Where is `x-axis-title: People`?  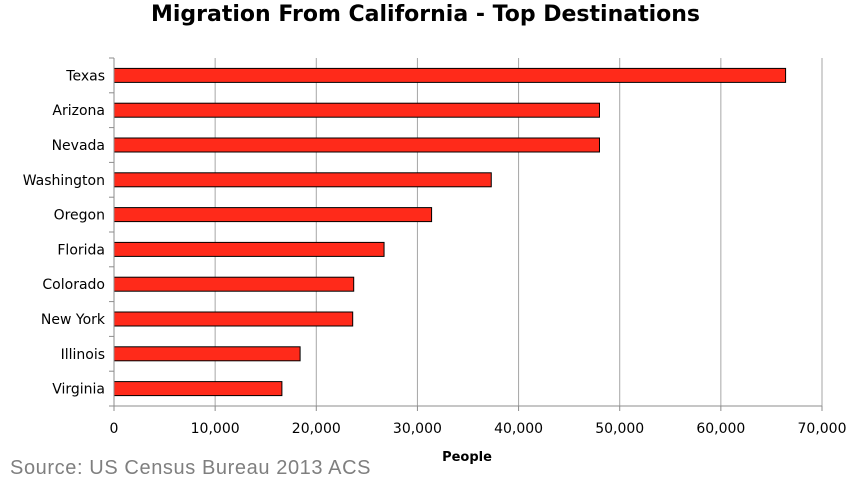 x-axis-title: People is located at coordinates (467, 457).